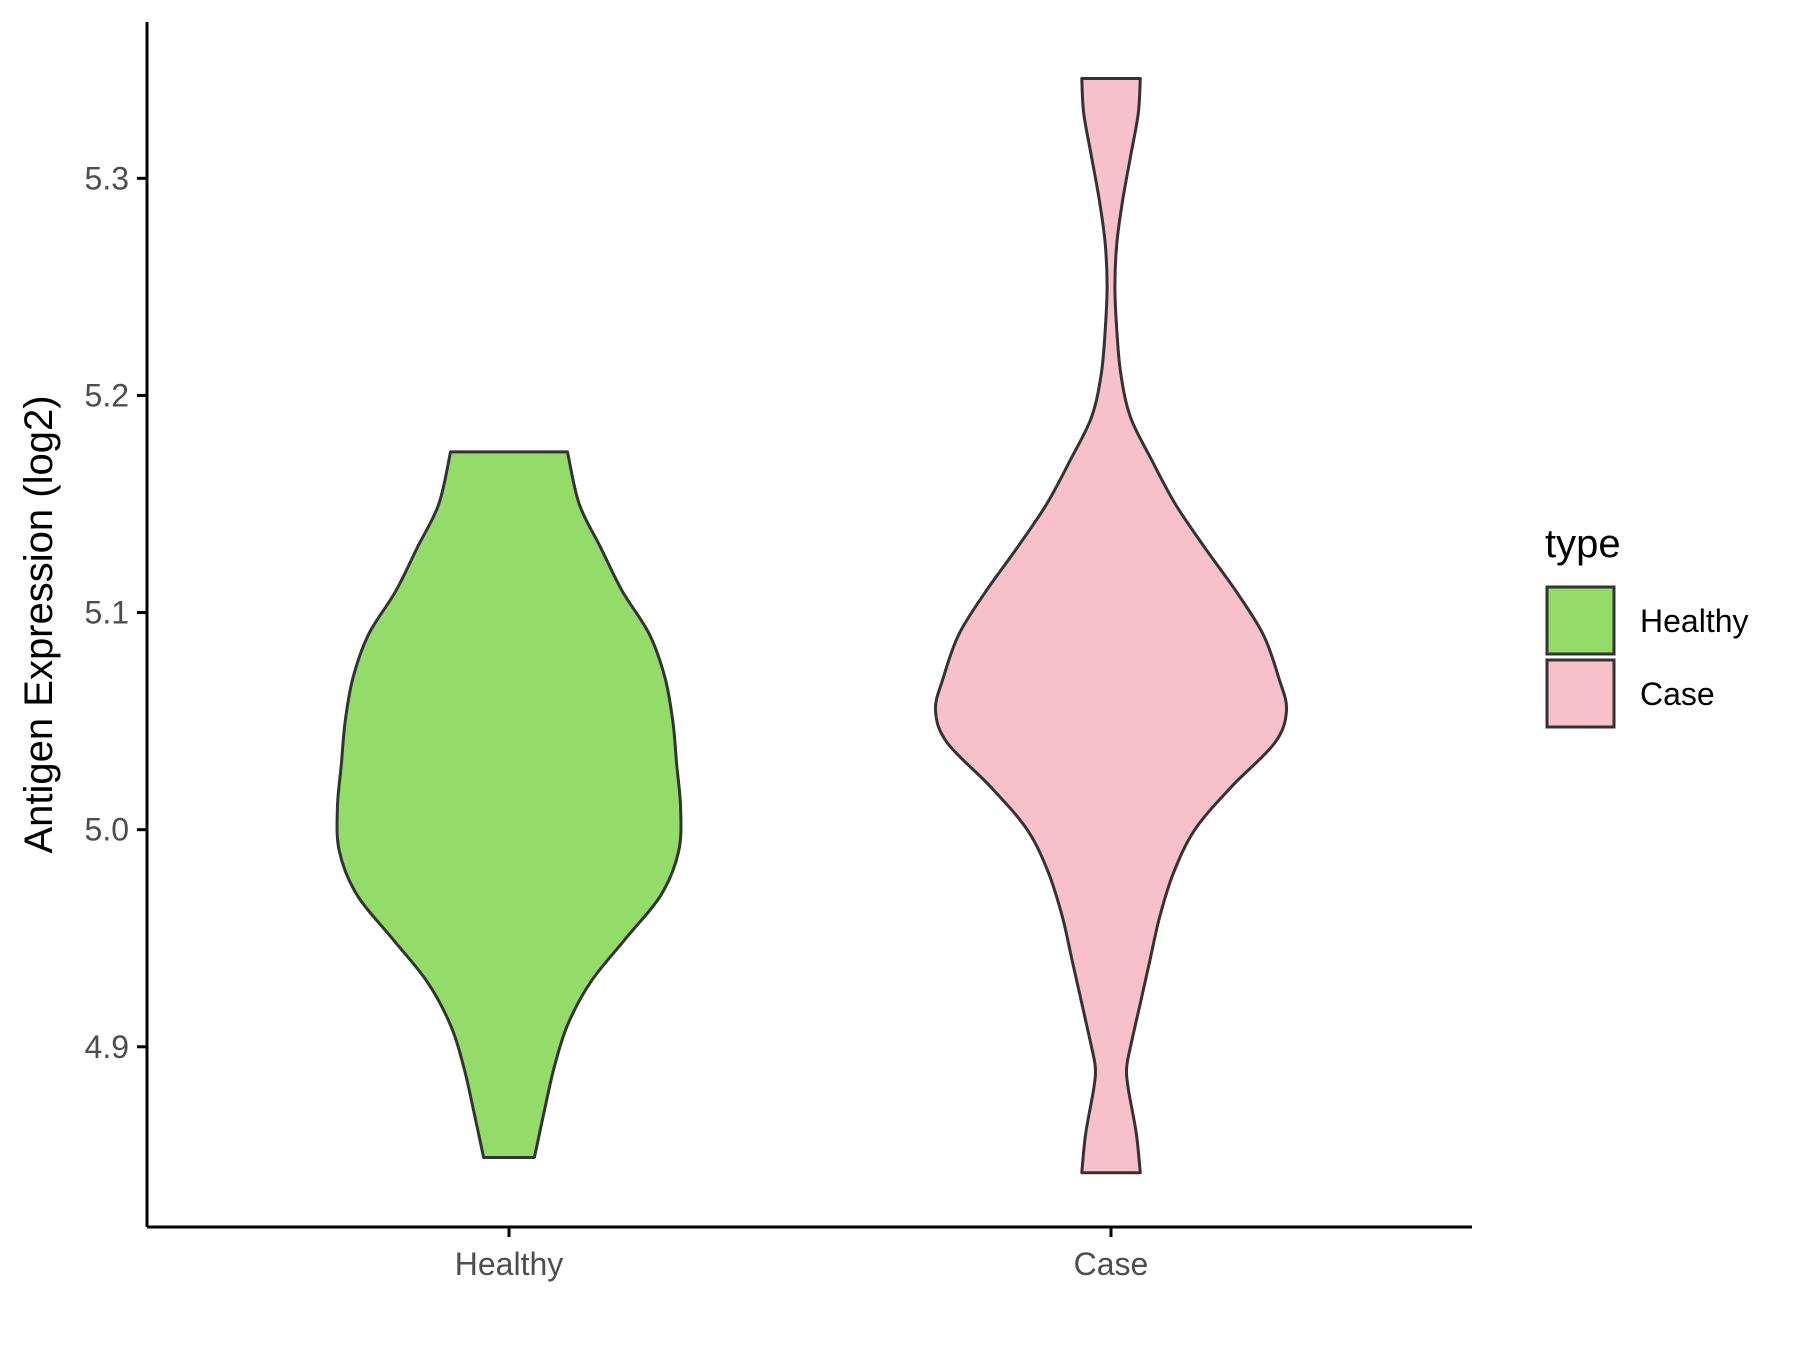 The height and width of the screenshot is (1355, 1800). What do you see at coordinates (509, 804) in the screenshot?
I see `violin-healthy` at bounding box center [509, 804].